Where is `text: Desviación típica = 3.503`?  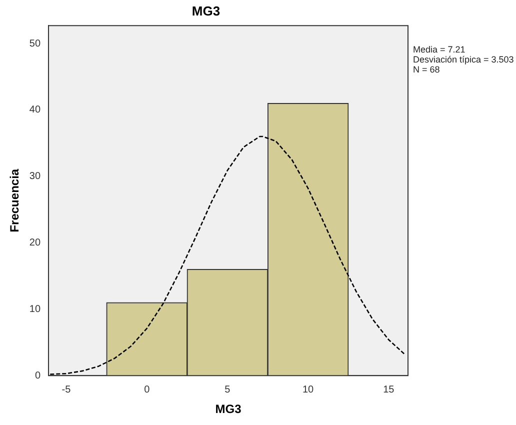 text: Desviación típica = 3.503 is located at coordinates (463, 59).